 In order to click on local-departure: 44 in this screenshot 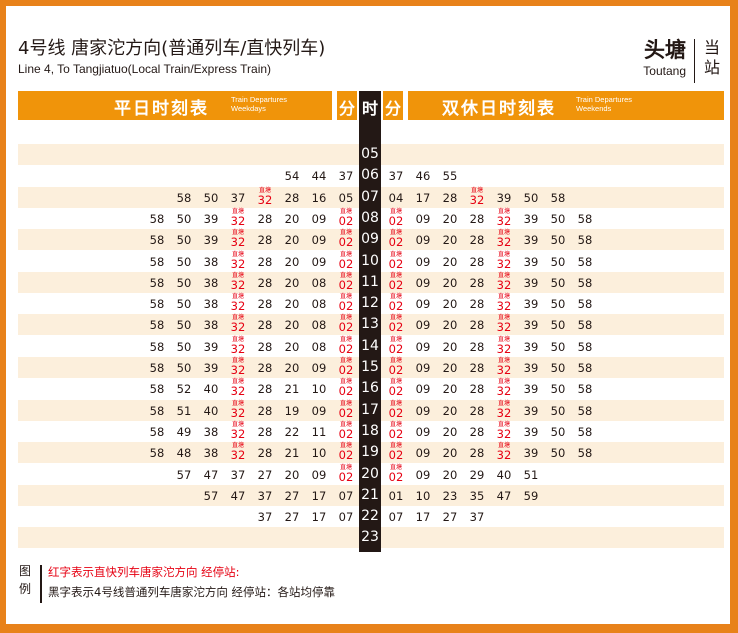, I will do `click(319, 175)`.